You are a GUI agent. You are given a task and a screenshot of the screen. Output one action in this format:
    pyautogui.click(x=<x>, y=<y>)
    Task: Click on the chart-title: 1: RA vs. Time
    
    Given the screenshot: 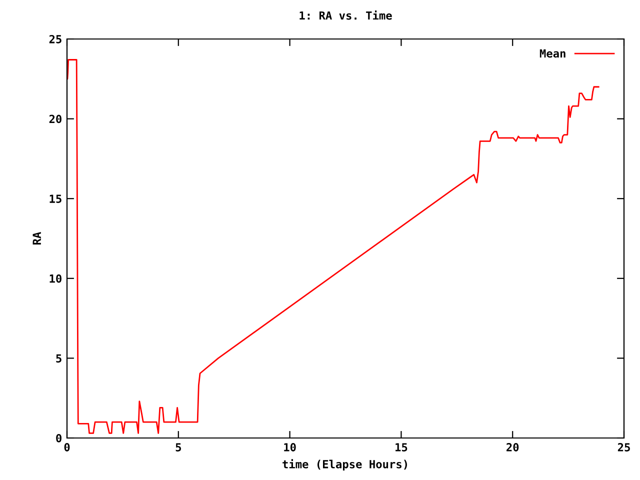 What is the action you would take?
    pyautogui.click(x=346, y=15)
    